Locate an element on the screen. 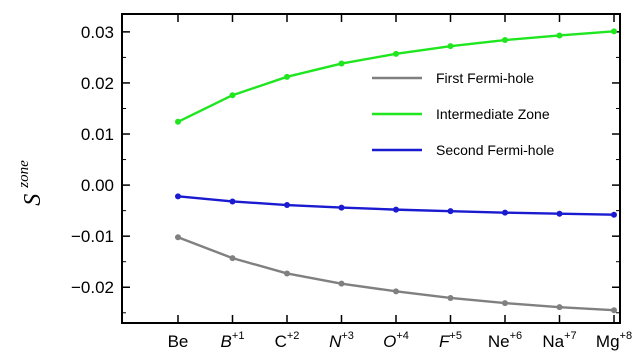 The image size is (641, 354). y-axis-label: S zone is located at coordinates (31, 183).